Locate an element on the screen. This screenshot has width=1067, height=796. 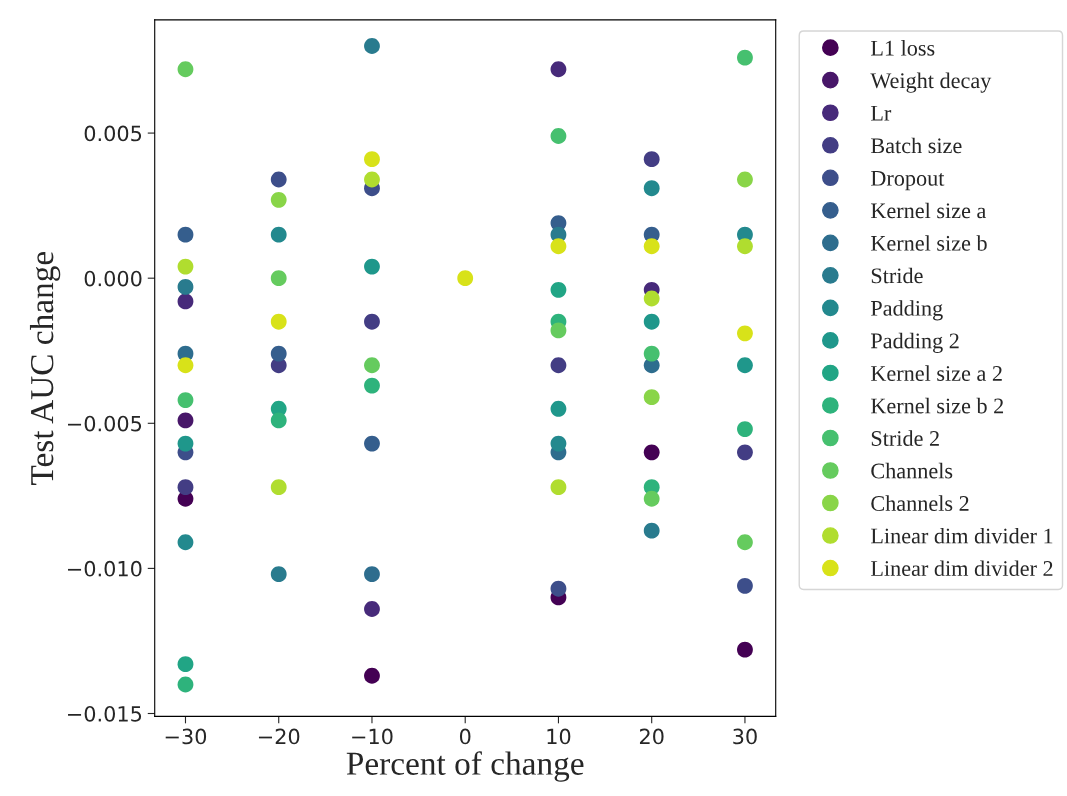
x-tick-label: −30 is located at coordinates (186, 736).